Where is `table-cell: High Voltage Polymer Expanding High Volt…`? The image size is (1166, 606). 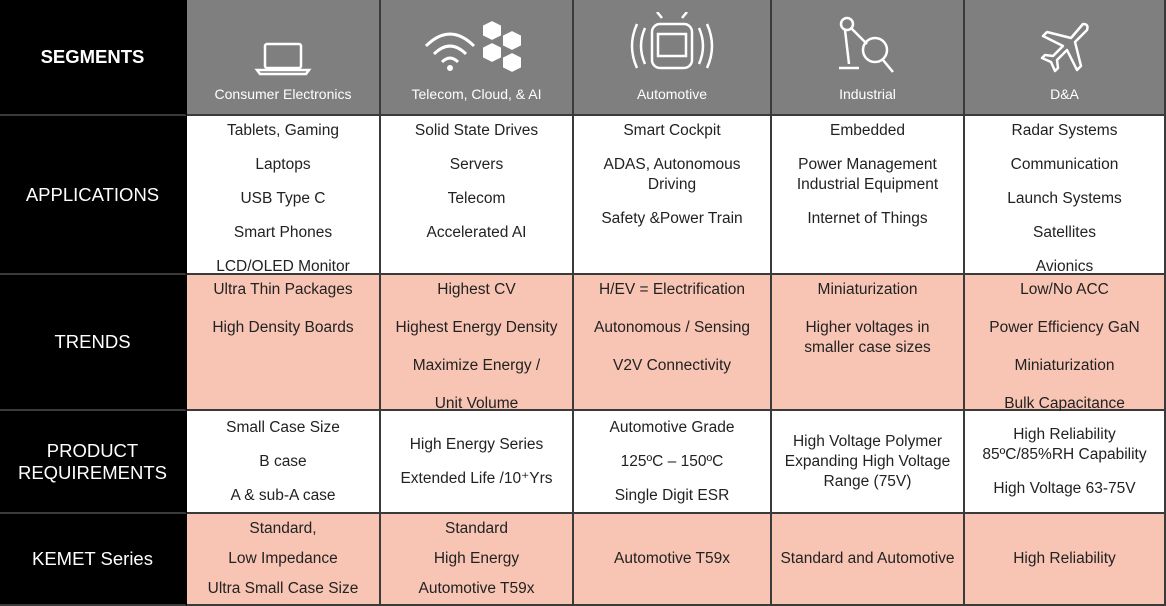
table-cell: High Voltage Polymer Expanding High Volt… is located at coordinates (868, 462).